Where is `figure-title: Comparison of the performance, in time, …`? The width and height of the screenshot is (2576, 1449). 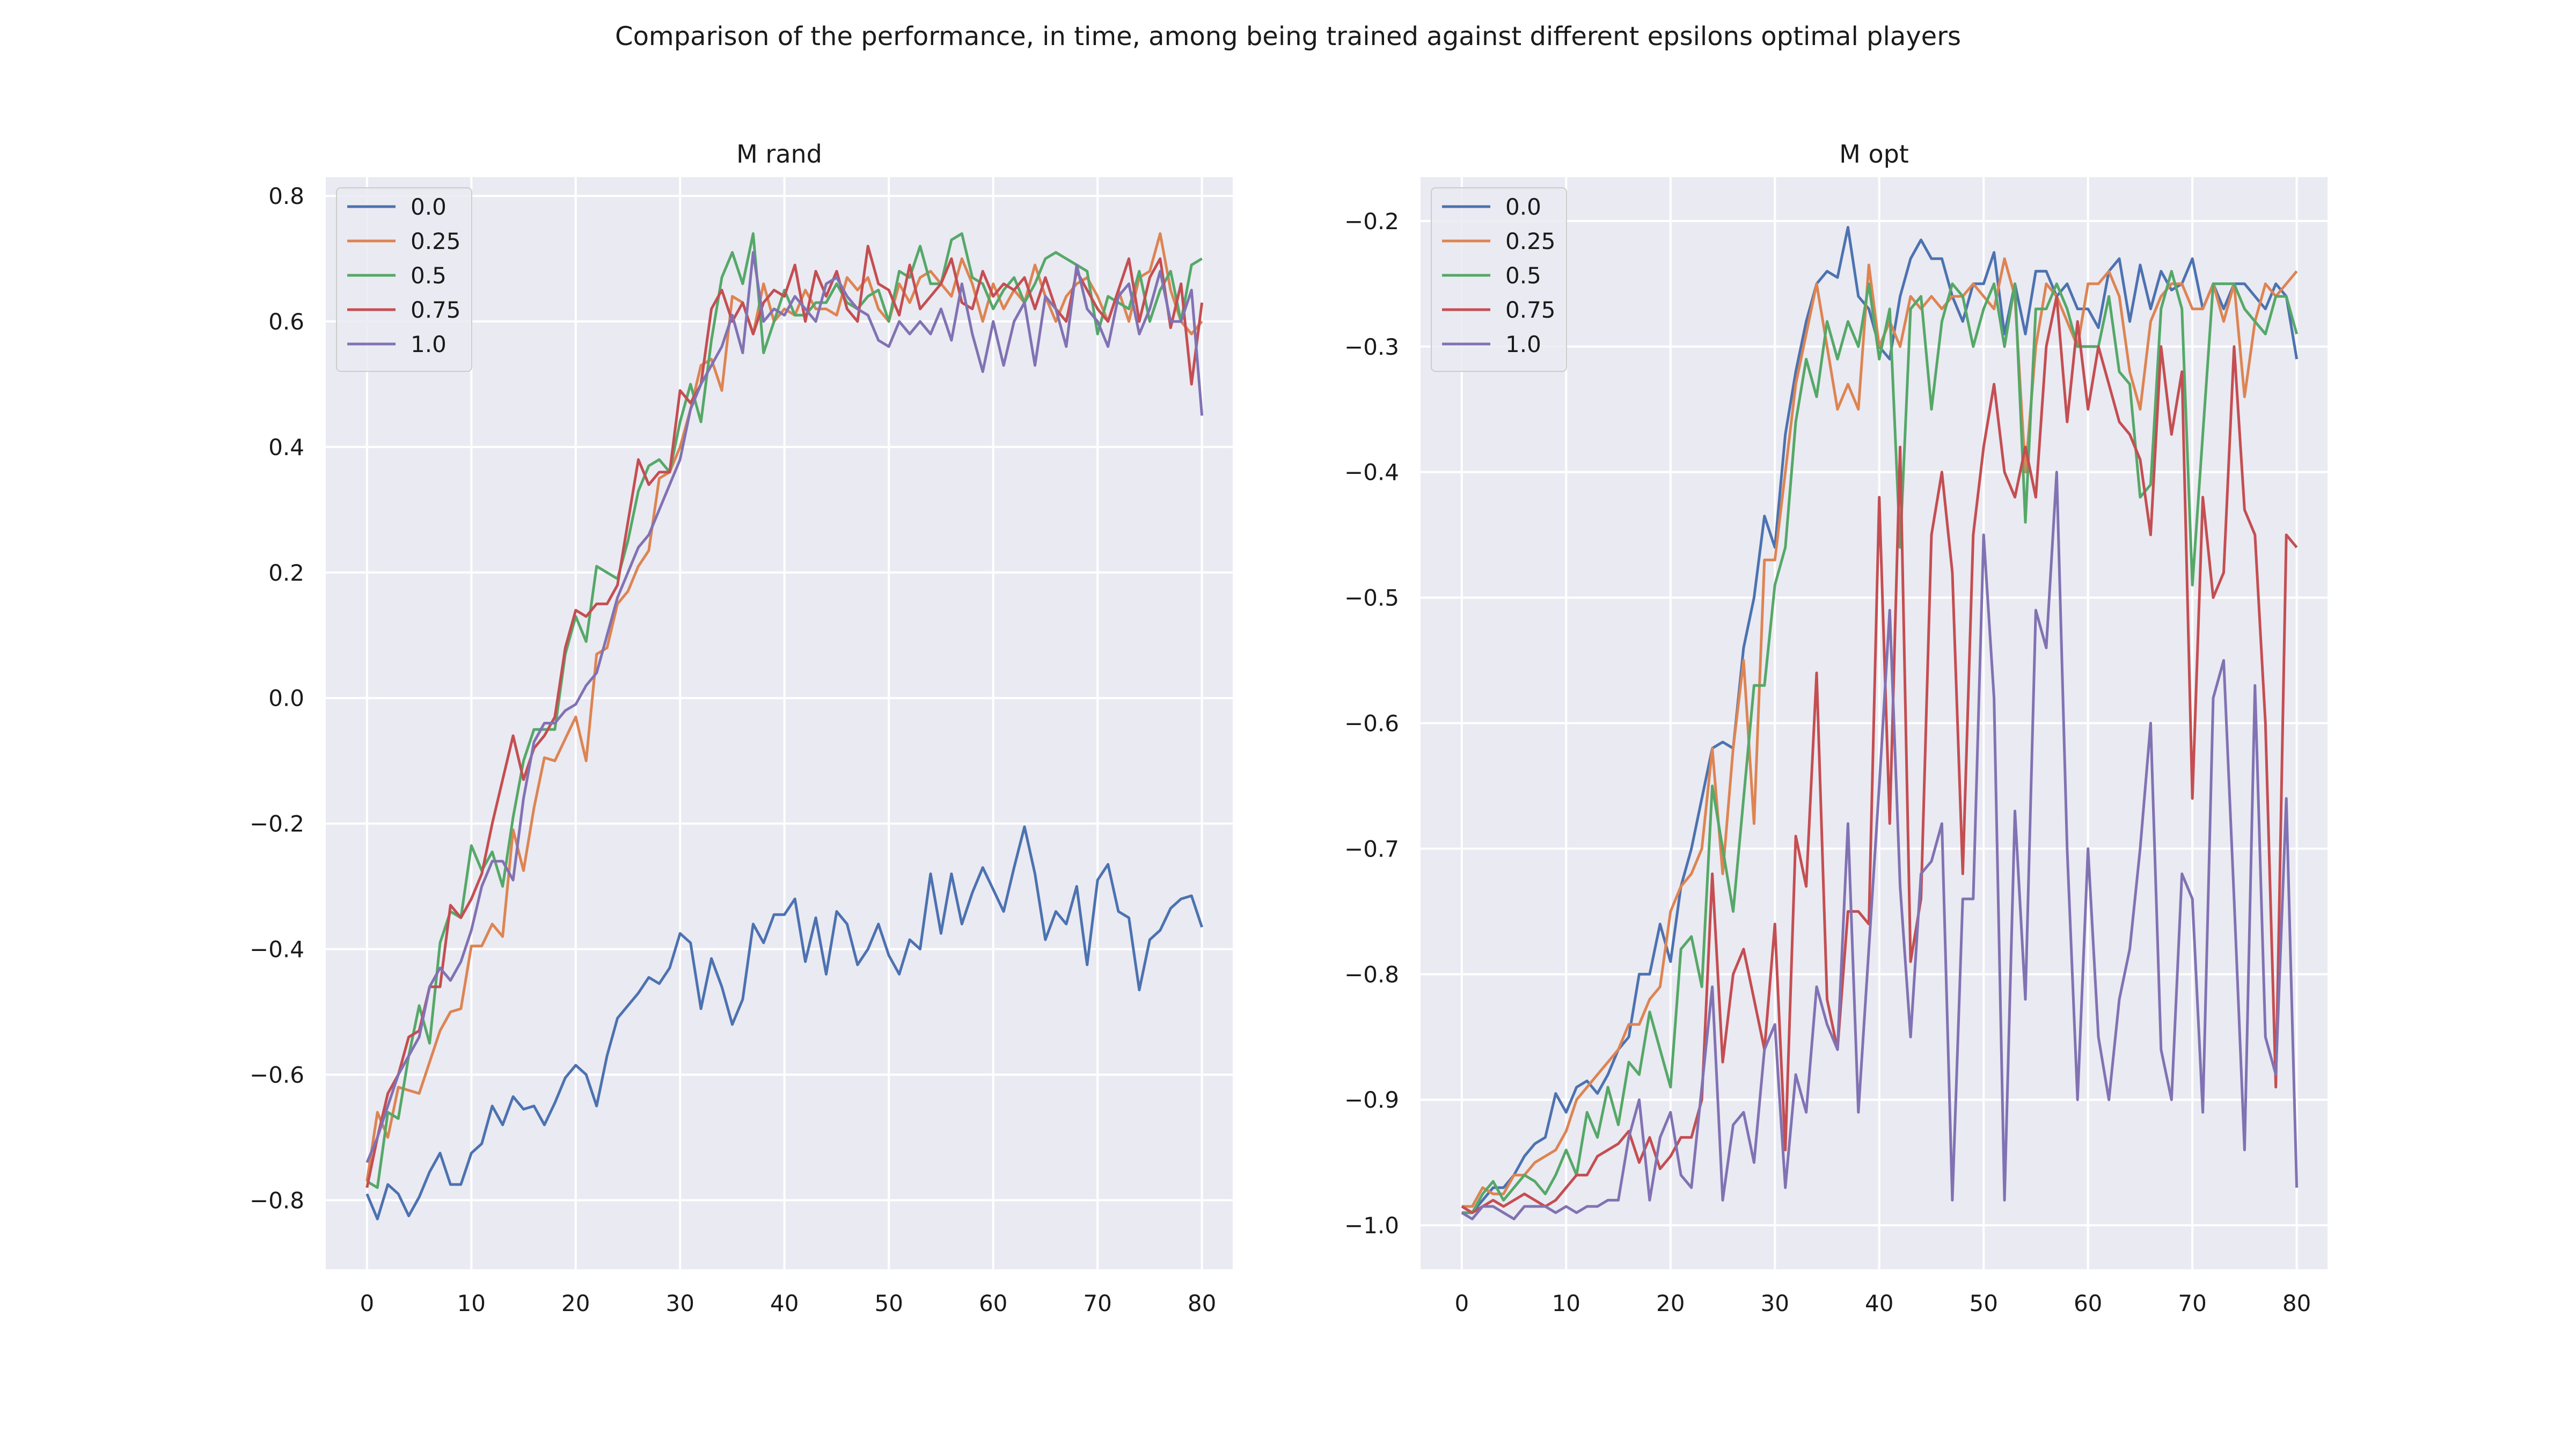
figure-title: Comparison of the performance, in time, … is located at coordinates (1288, 36).